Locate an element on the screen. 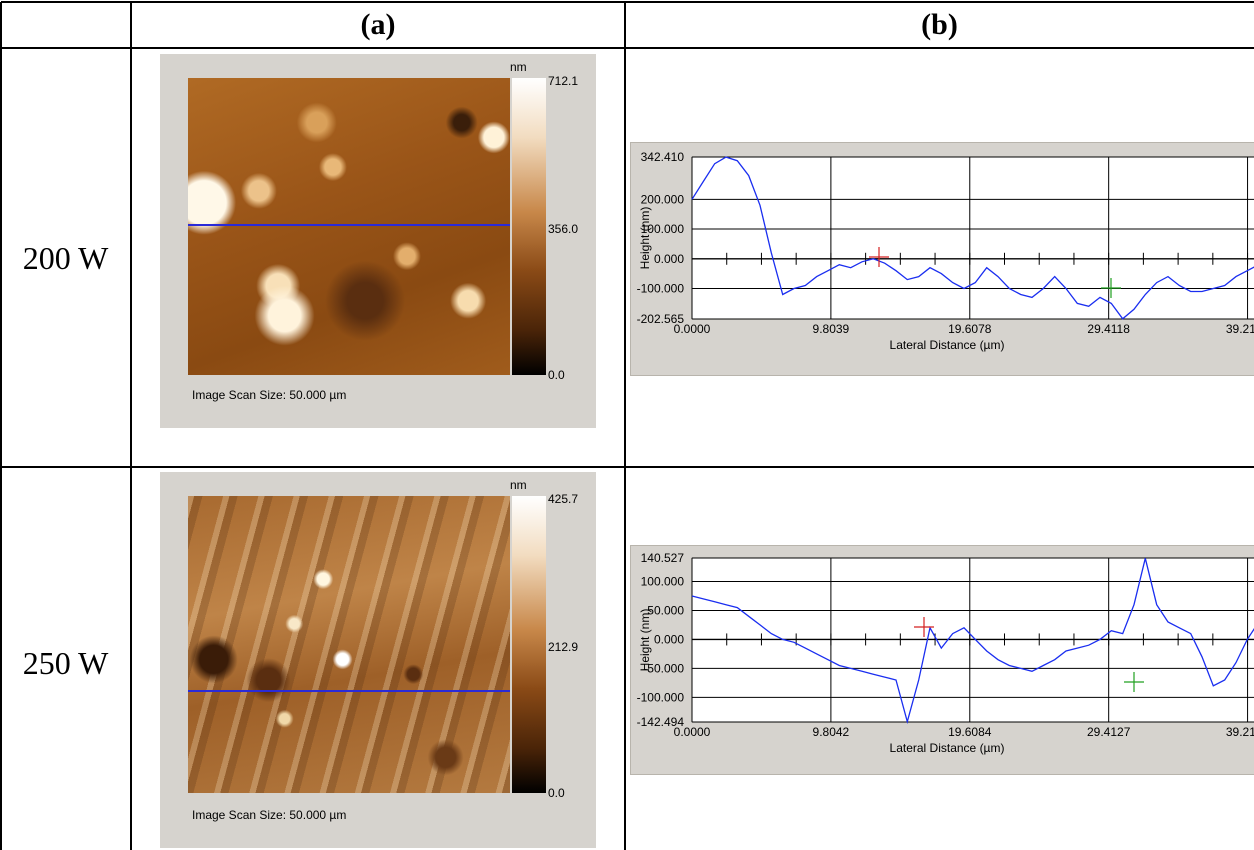 The image size is (1254, 850). y-tick-label: -202.565 is located at coordinates (661, 319).